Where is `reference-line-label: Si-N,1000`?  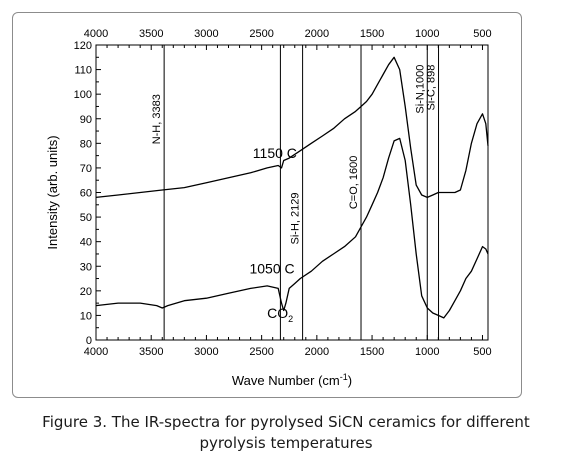 reference-line-label: Si-N,1000 is located at coordinates (420, 89).